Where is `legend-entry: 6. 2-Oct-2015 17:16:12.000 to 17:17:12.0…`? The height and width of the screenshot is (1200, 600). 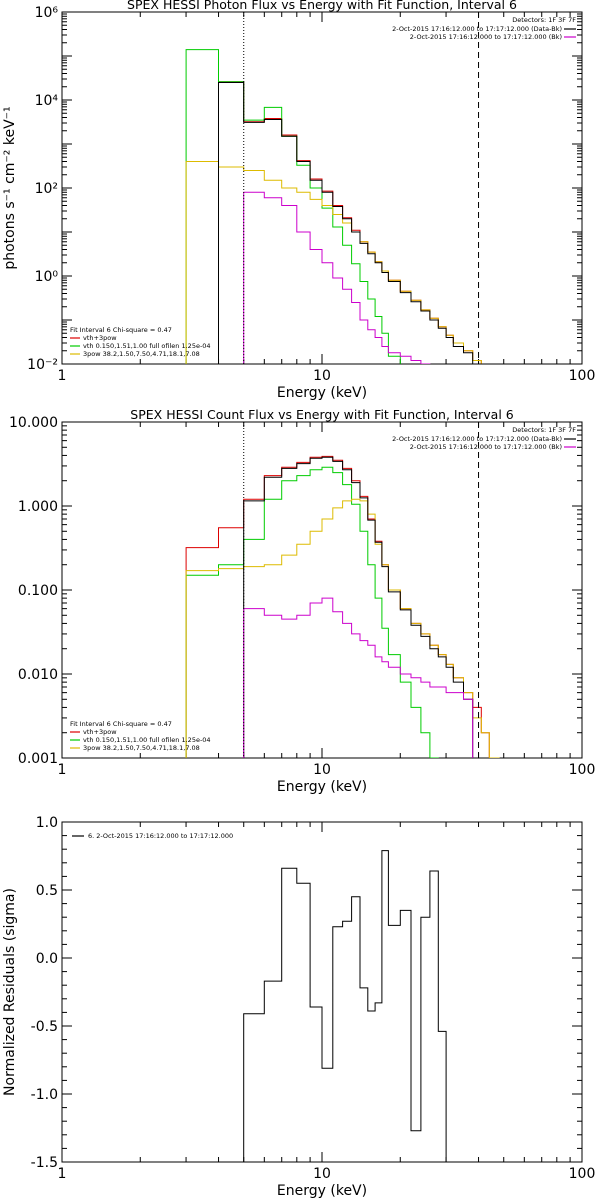 legend-entry: 6. 2-Oct-2015 17:16:12.000 to 17:17:12.0… is located at coordinates (160, 836).